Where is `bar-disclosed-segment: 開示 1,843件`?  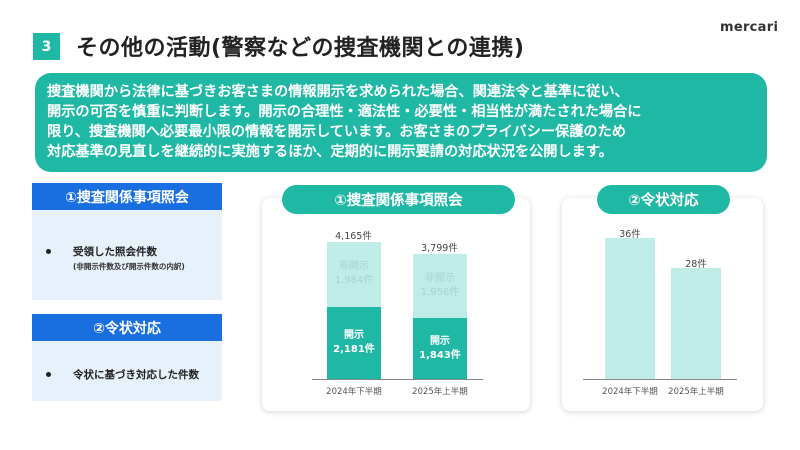 bar-disclosed-segment: 開示 1,843件 is located at coordinates (440, 348).